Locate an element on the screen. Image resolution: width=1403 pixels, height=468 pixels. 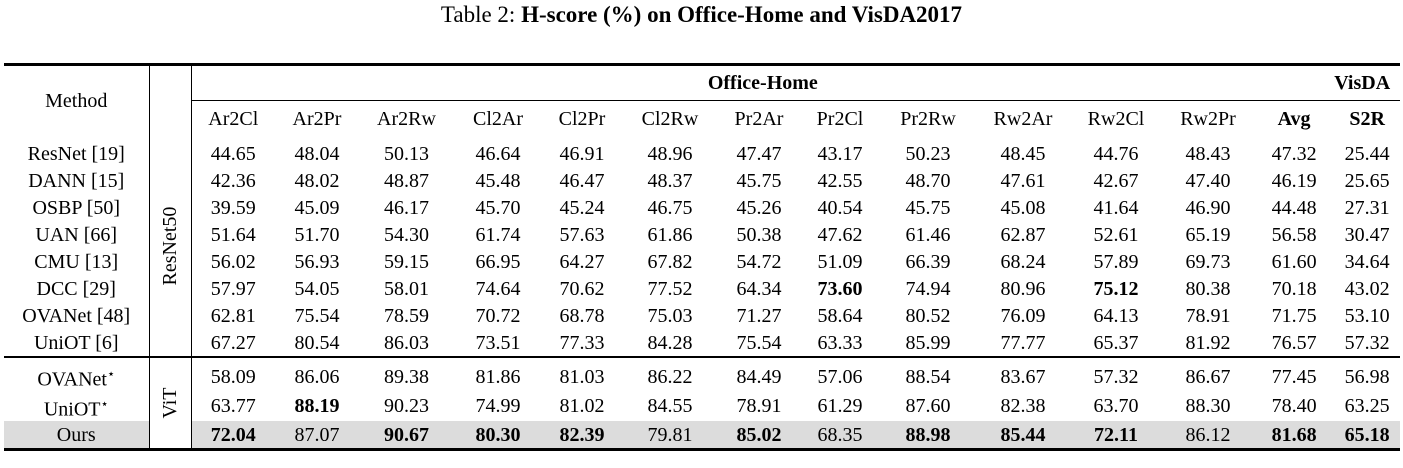
value-cell: 90.23 is located at coordinates (406, 406).